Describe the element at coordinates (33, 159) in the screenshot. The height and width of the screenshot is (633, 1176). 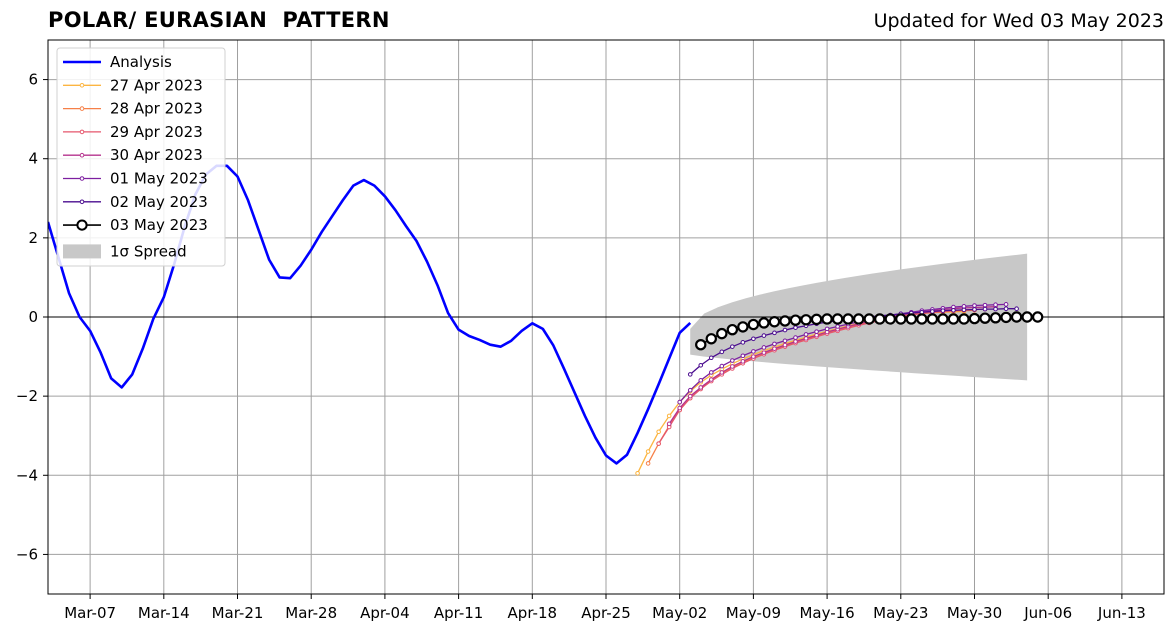
I see `y-tick-label: 4` at that location.